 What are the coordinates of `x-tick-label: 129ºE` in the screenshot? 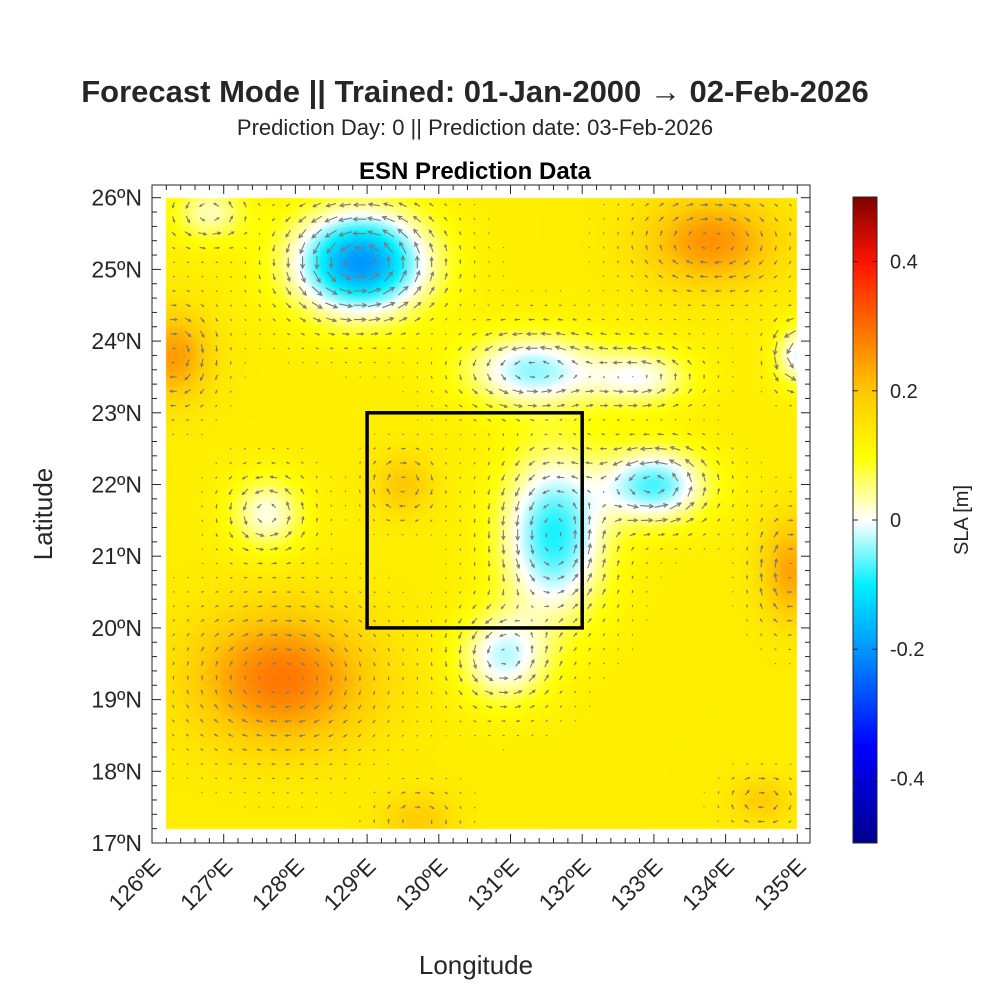 It's located at (349, 884).